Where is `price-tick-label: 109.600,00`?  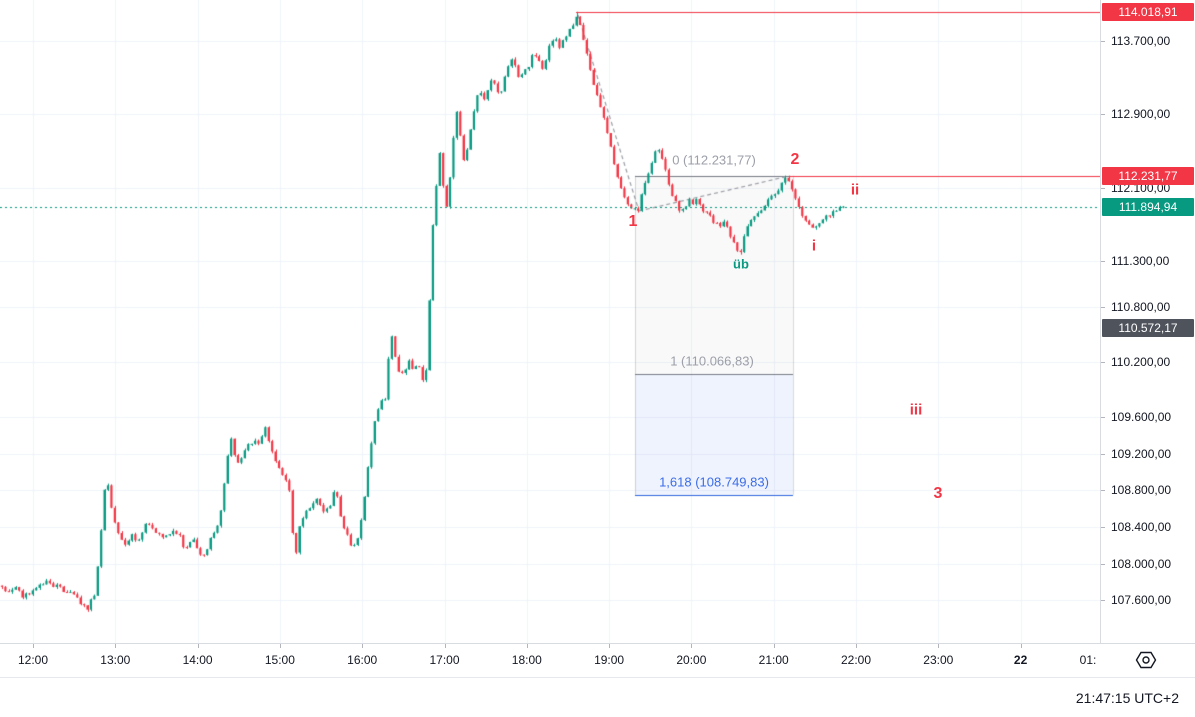
price-tick-label: 109.600,00 is located at coordinates (1141, 416).